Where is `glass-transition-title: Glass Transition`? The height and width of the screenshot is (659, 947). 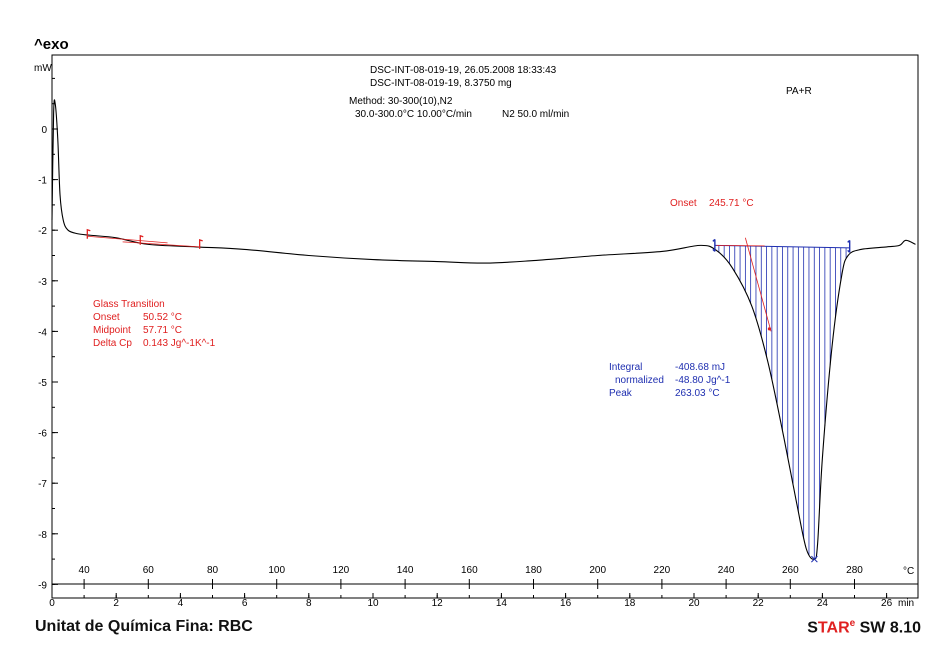 glass-transition-title: Glass Transition is located at coordinates (129, 304).